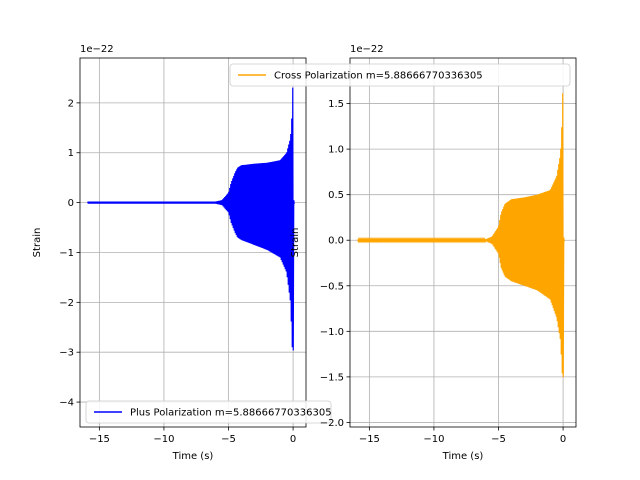 The height and width of the screenshot is (480, 640). I want to click on legend: Cross Polarization m=5.88666770336305, so click(400, 75).